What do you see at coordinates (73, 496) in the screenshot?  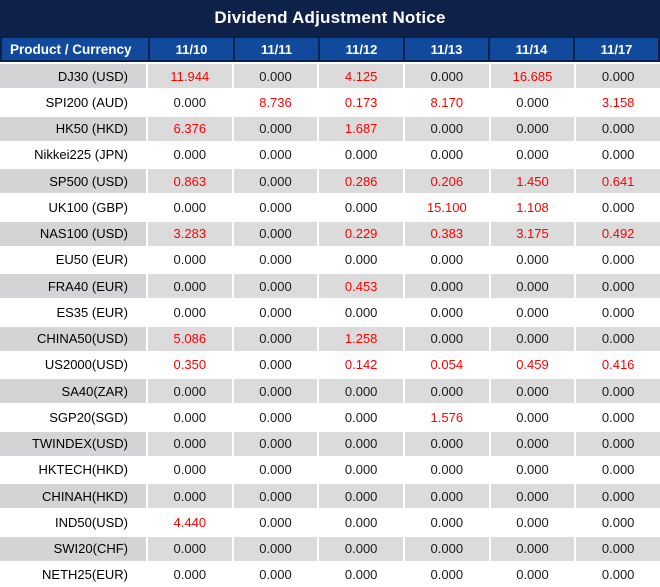 I see `product-cell: CHINAH(HKD)` at bounding box center [73, 496].